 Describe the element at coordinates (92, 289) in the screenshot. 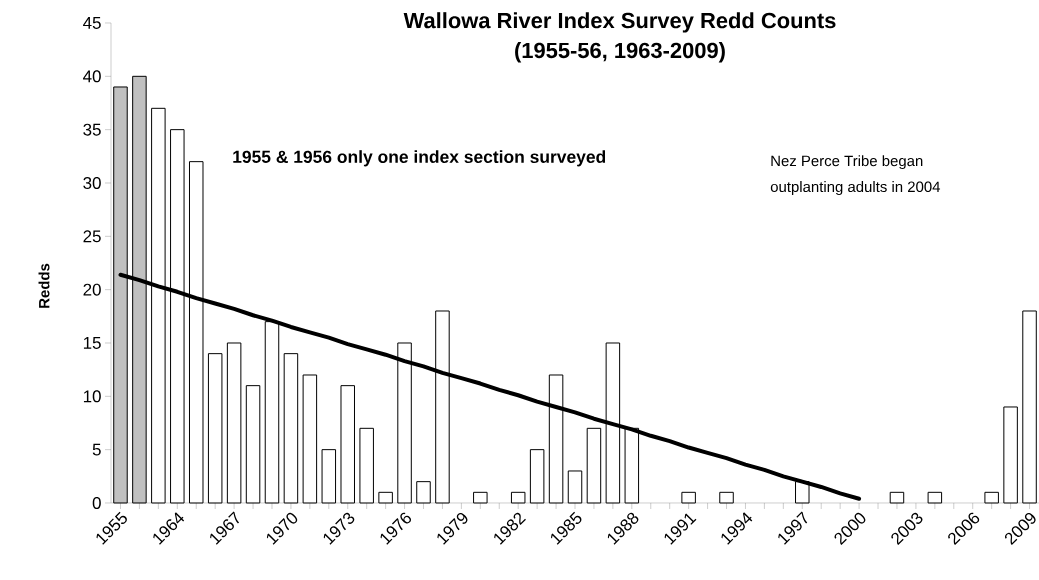

I see `y-tick-label: 20` at that location.